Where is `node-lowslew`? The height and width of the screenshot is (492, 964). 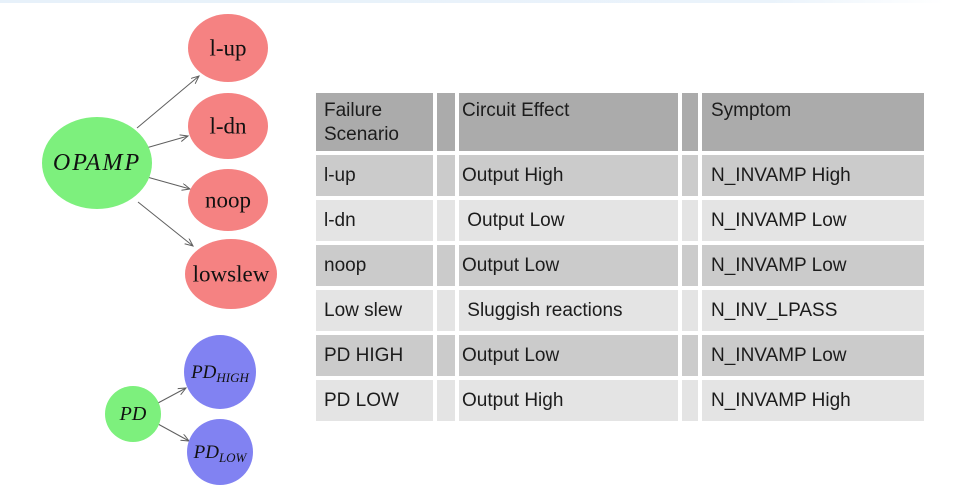 node-lowslew is located at coordinates (231, 274).